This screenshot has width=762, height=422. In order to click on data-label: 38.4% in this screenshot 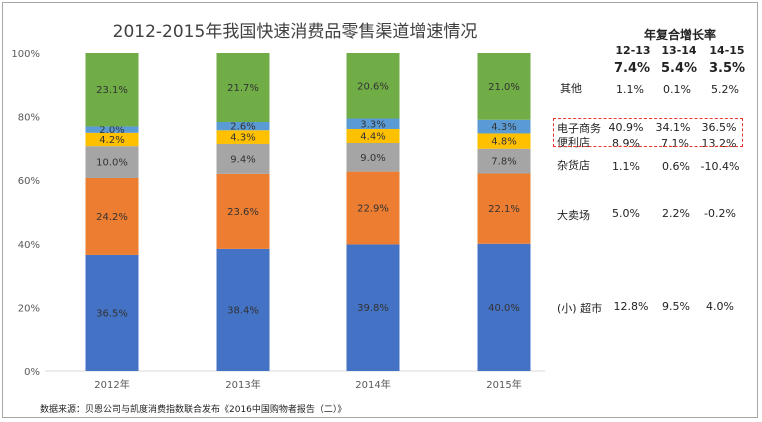, I will do `click(243, 310)`.